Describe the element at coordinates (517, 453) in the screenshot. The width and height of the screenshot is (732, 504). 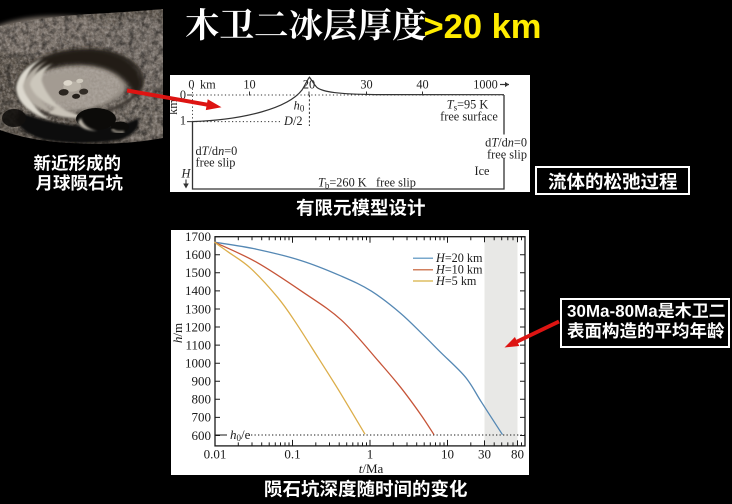
I see `svg-text: 80` at that location.